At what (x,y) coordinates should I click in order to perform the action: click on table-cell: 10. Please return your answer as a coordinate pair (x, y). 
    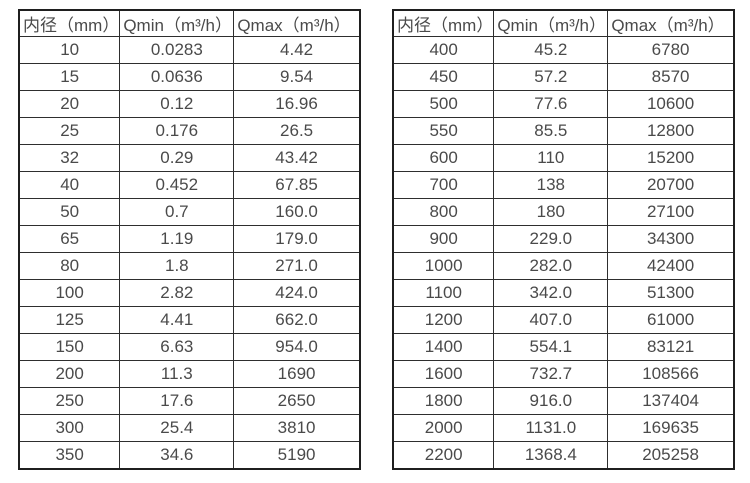
    Looking at the image, I should click on (69, 50).